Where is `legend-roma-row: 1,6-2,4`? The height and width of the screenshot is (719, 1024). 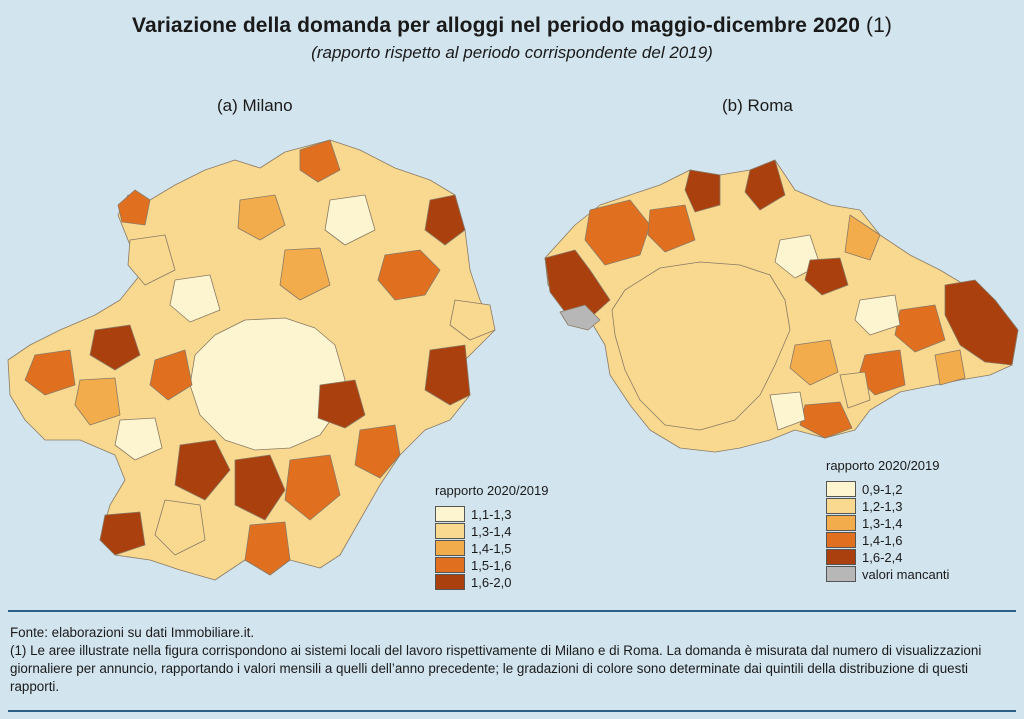 legend-roma-row: 1,6-2,4 is located at coordinates (887, 557).